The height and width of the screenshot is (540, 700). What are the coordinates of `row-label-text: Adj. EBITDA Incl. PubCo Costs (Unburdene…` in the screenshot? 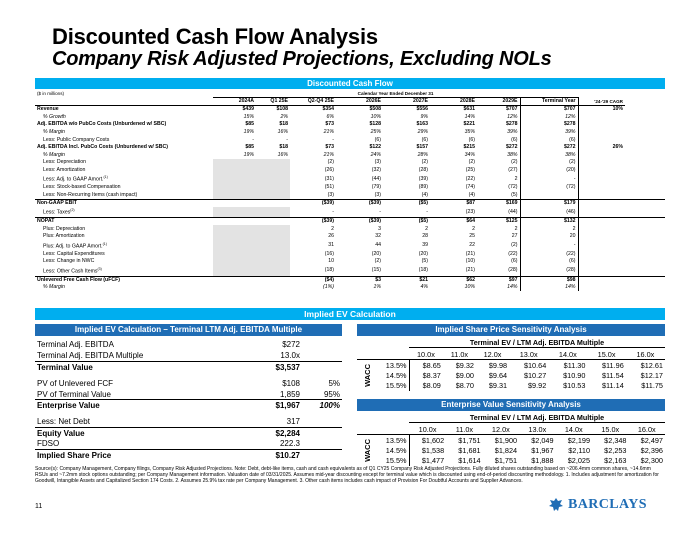 It's located at (102, 147).